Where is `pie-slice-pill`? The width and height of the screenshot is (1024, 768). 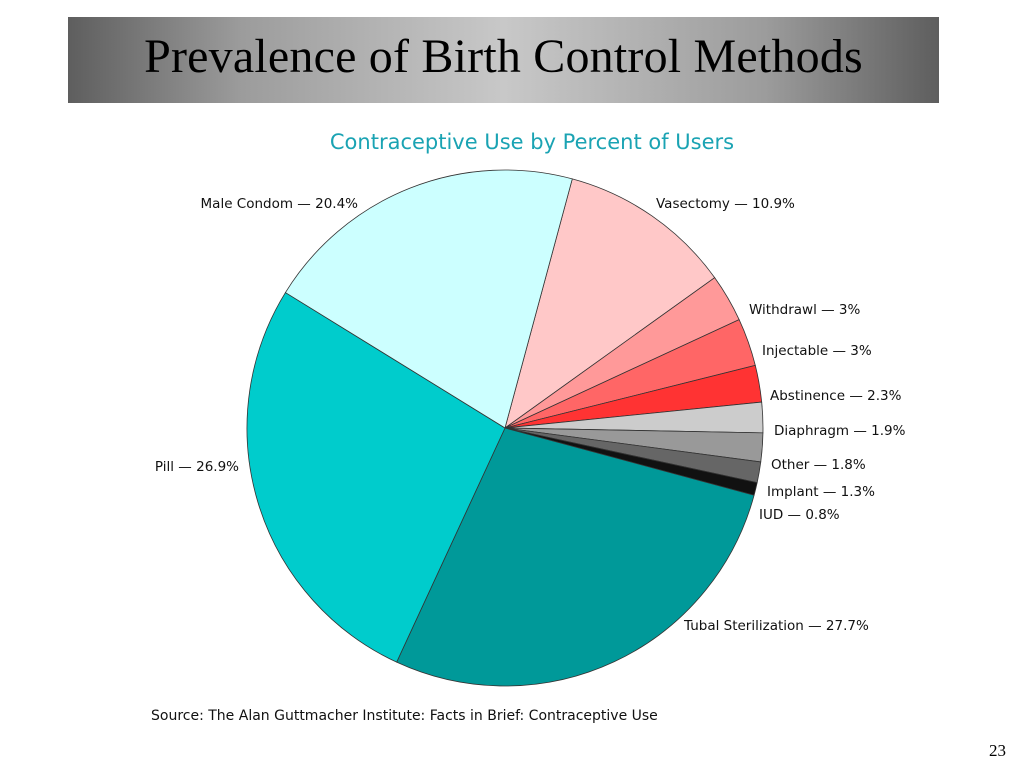
pie-slice-pill is located at coordinates (376, 477).